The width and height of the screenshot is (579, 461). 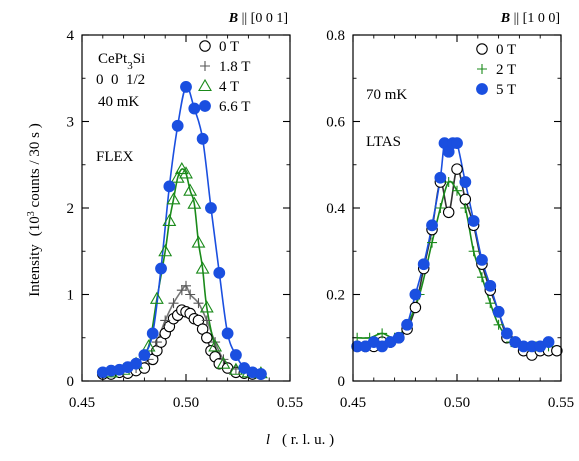 I want to click on right-field-label: B || [1 0 0], so click(x=530, y=18).